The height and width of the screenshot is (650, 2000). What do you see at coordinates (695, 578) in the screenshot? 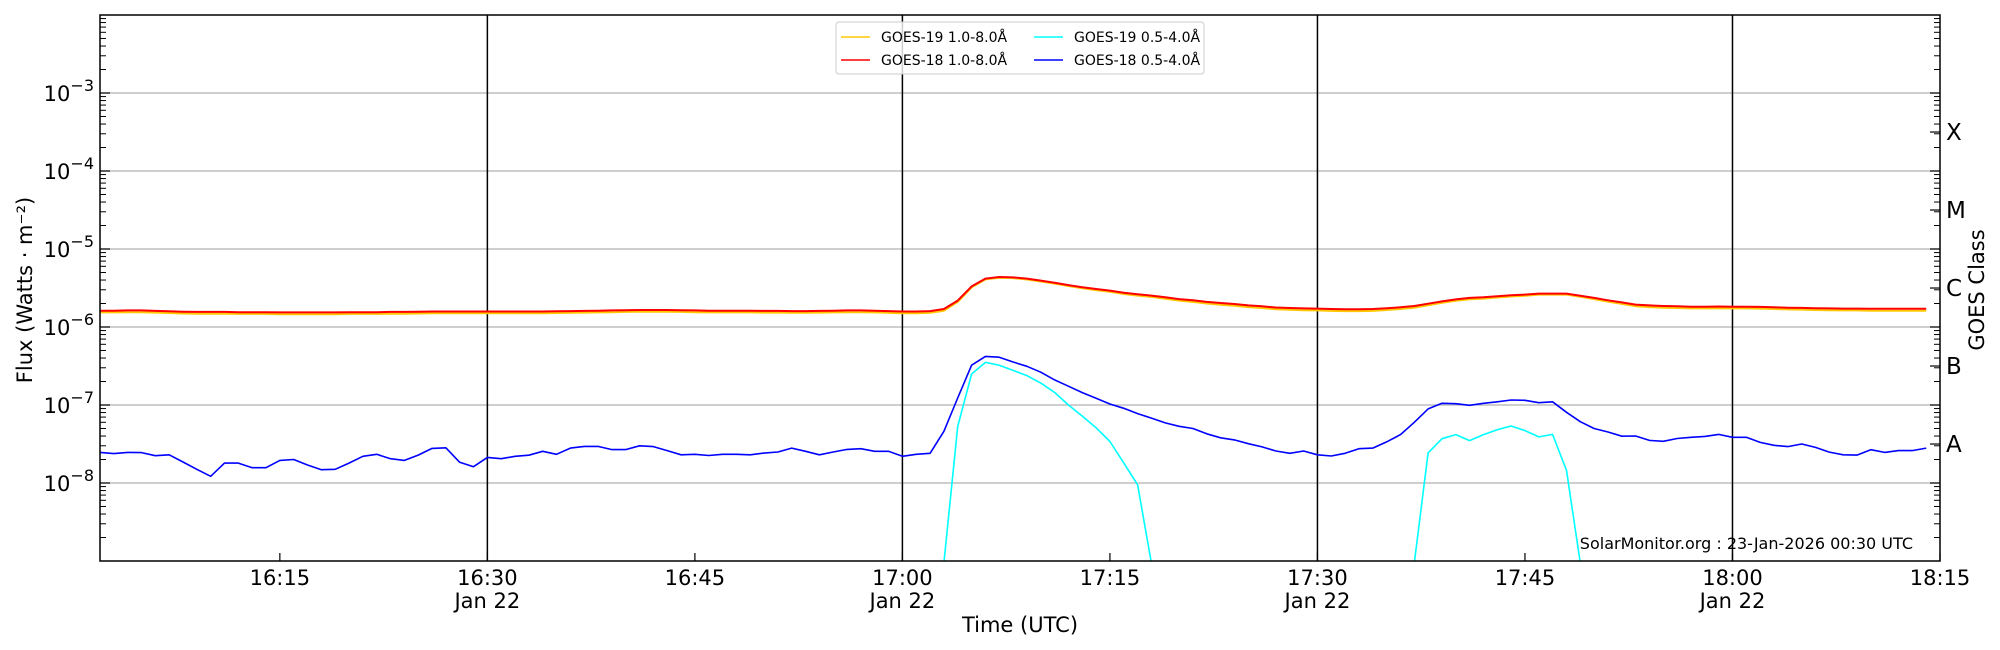
I see `x-tick-label: 16:45` at bounding box center [695, 578].